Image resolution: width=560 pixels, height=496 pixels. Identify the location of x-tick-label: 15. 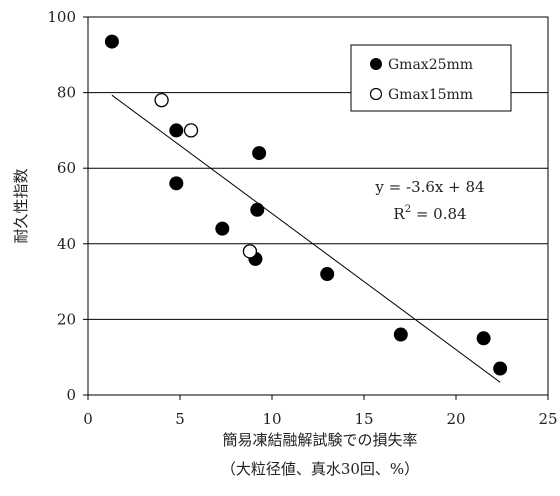
(363, 419).